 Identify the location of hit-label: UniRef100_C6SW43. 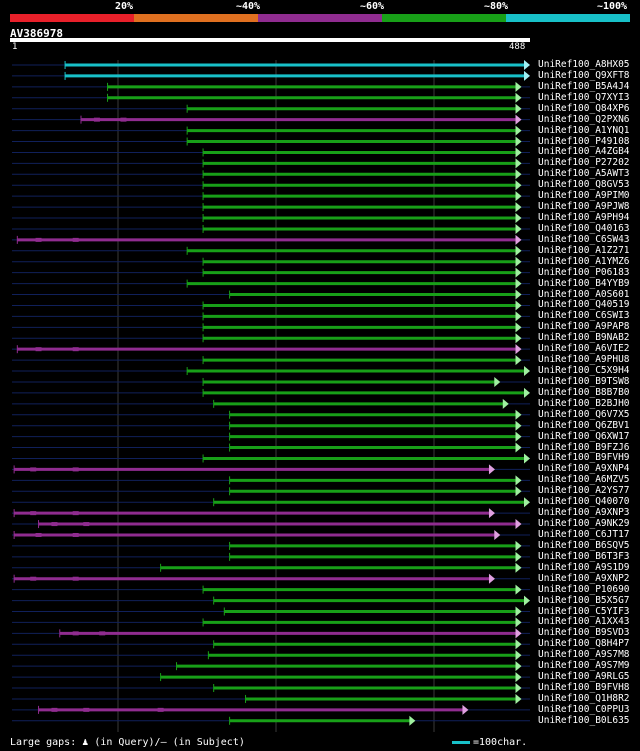
(584, 239).